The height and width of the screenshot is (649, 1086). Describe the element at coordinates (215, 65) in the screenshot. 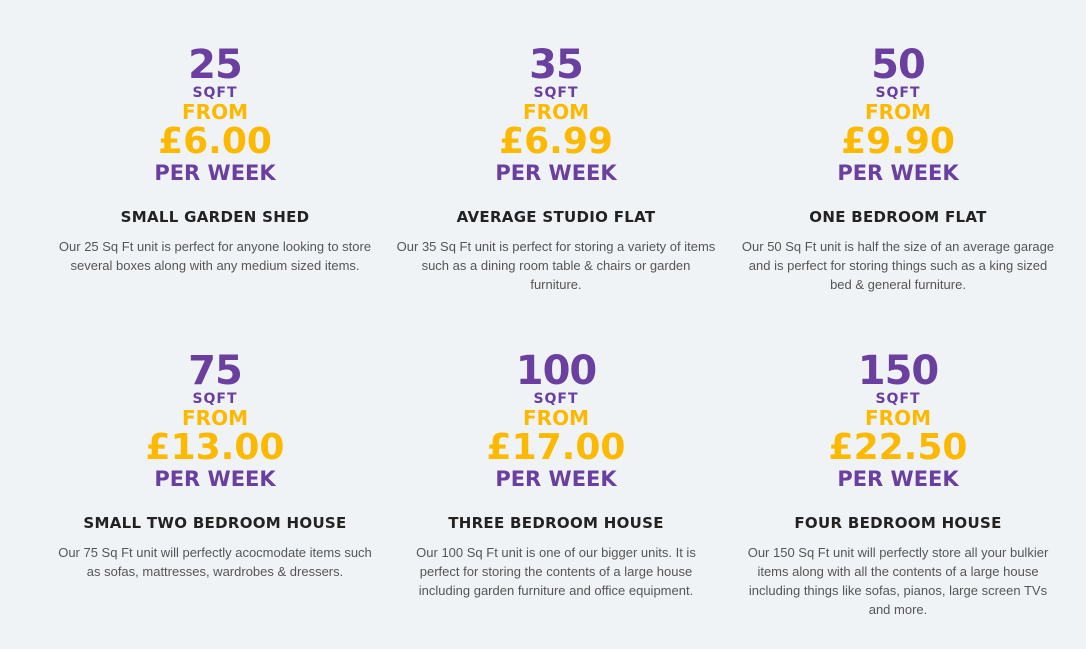

I see `unit-size: 25` at that location.